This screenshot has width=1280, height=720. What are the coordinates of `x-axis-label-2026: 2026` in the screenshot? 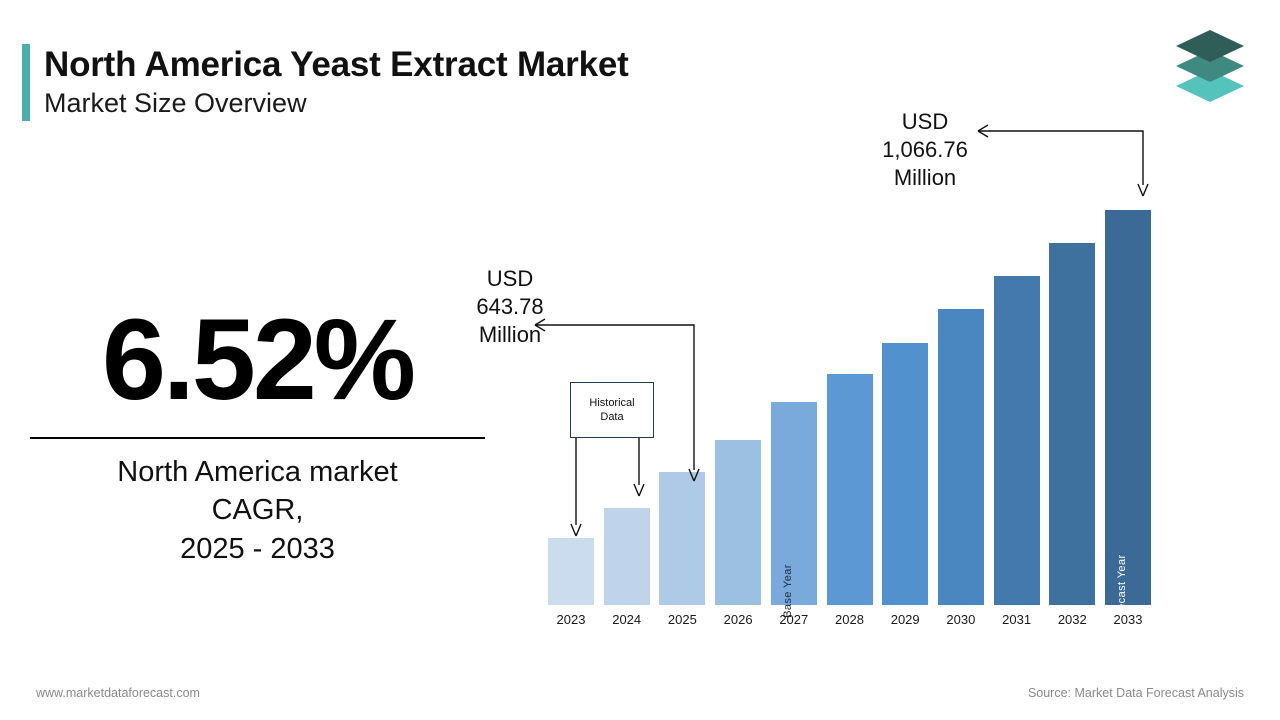 It's located at (738, 619).